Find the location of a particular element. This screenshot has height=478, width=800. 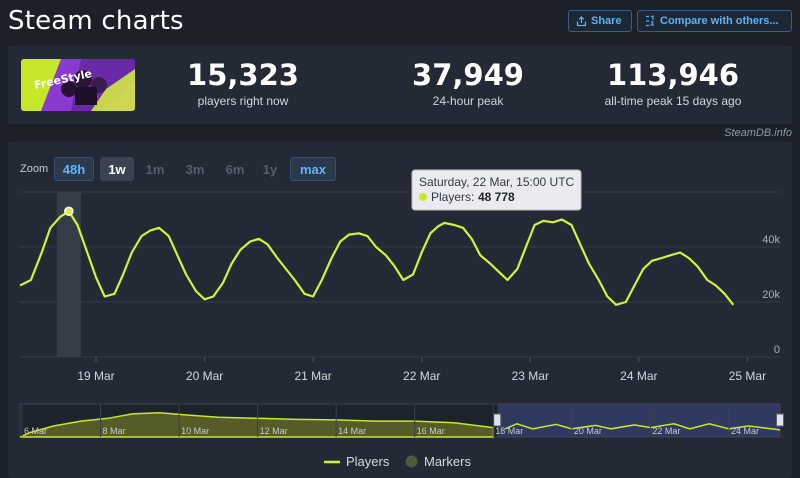

legend-markers-label: Markers is located at coordinates (447, 461).